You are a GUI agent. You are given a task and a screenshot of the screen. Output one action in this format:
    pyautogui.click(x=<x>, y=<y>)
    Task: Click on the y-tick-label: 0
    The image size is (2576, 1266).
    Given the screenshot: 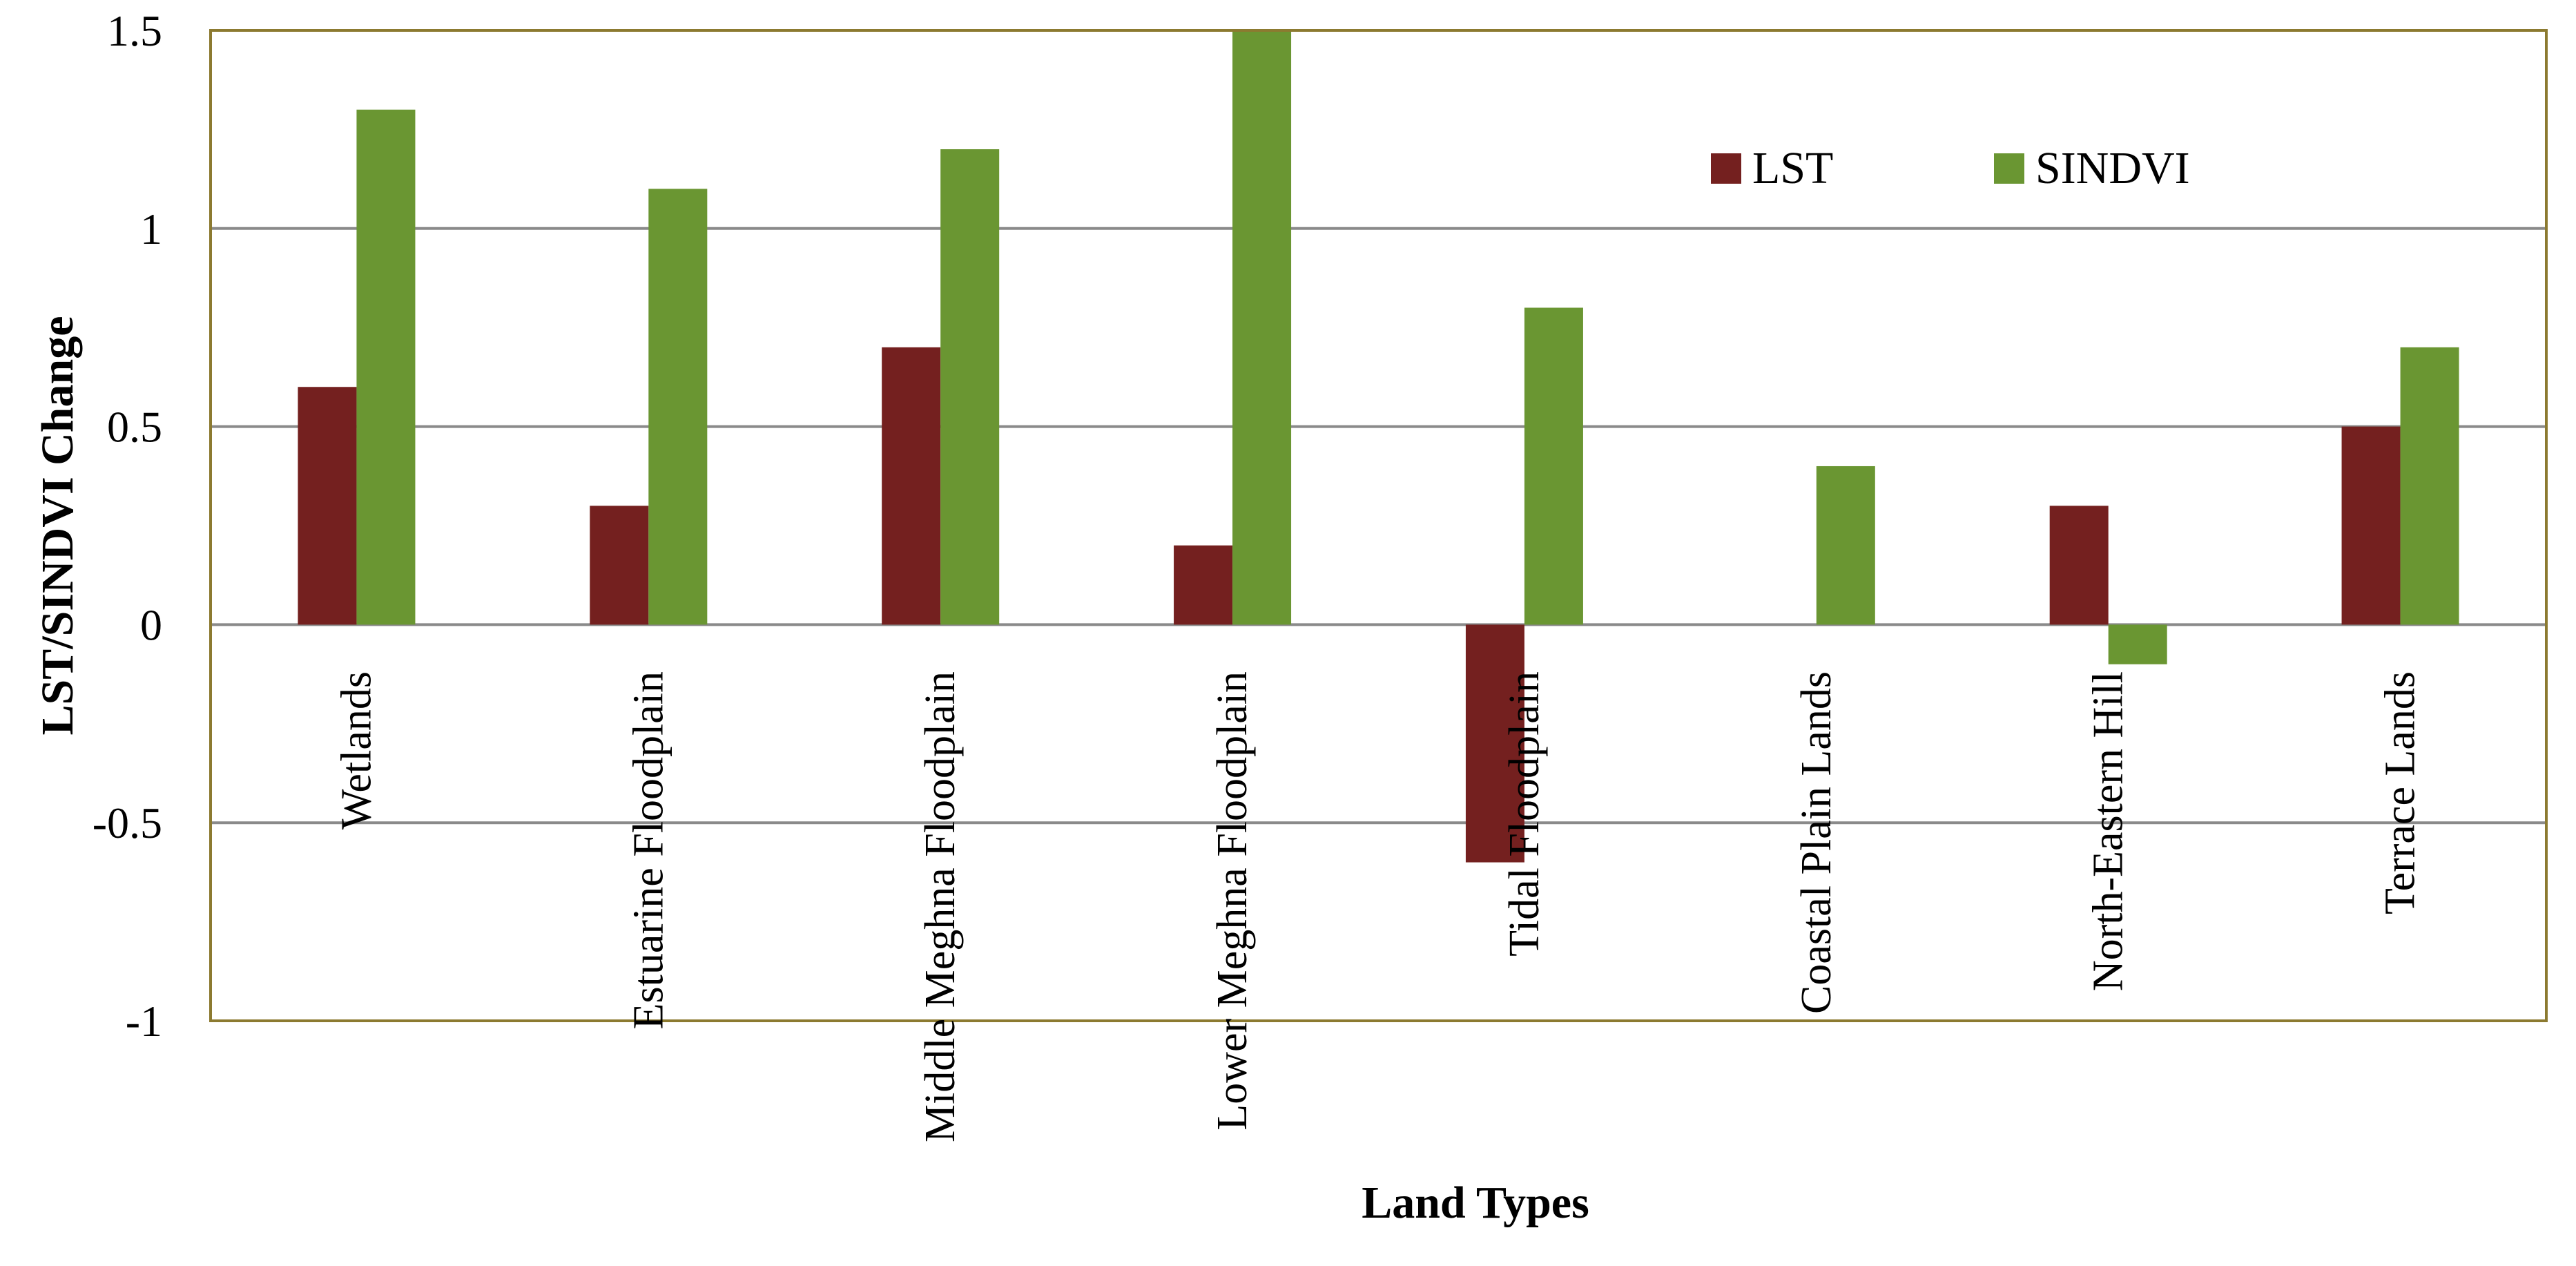 What is the action you would take?
    pyautogui.click(x=151, y=624)
    